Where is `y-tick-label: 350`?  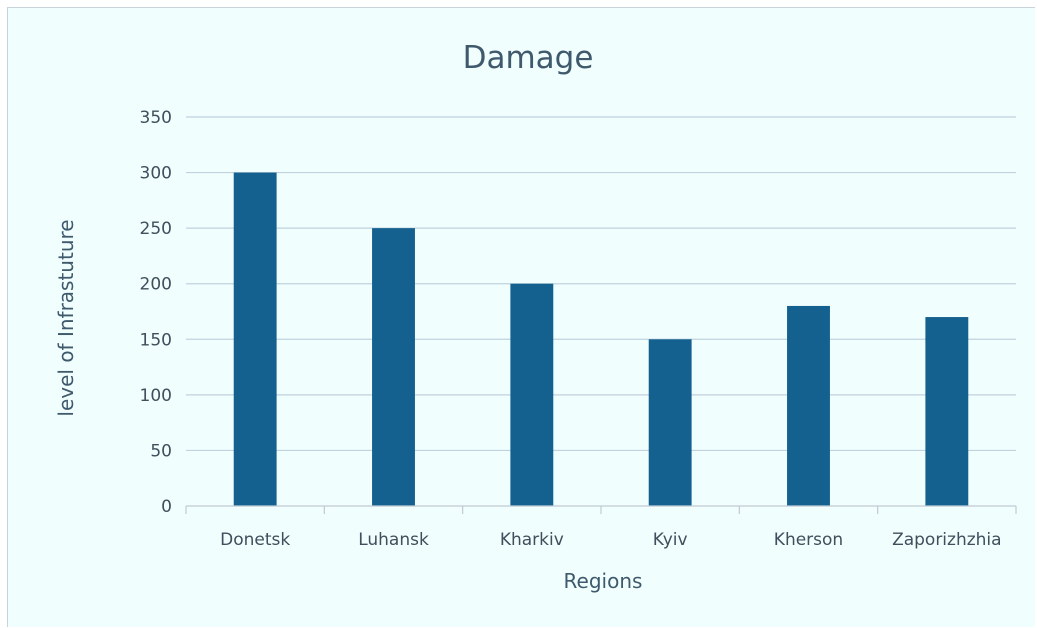
y-tick-label: 350 is located at coordinates (156, 118).